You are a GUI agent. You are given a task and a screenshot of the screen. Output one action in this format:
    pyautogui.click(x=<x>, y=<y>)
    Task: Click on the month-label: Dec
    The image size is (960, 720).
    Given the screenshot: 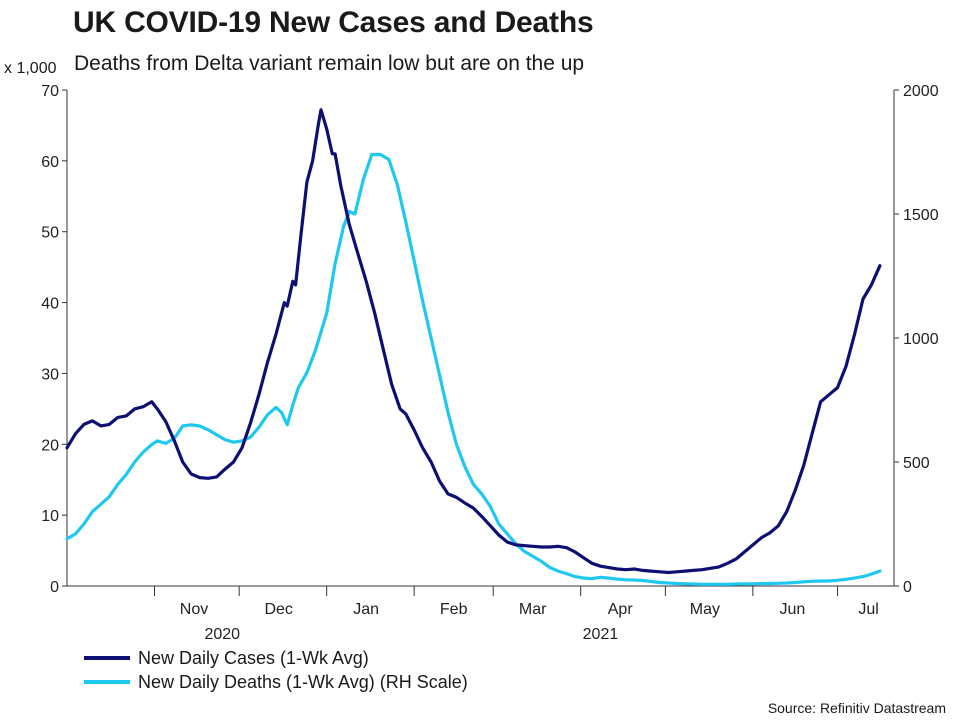 What is the action you would take?
    pyautogui.click(x=278, y=609)
    